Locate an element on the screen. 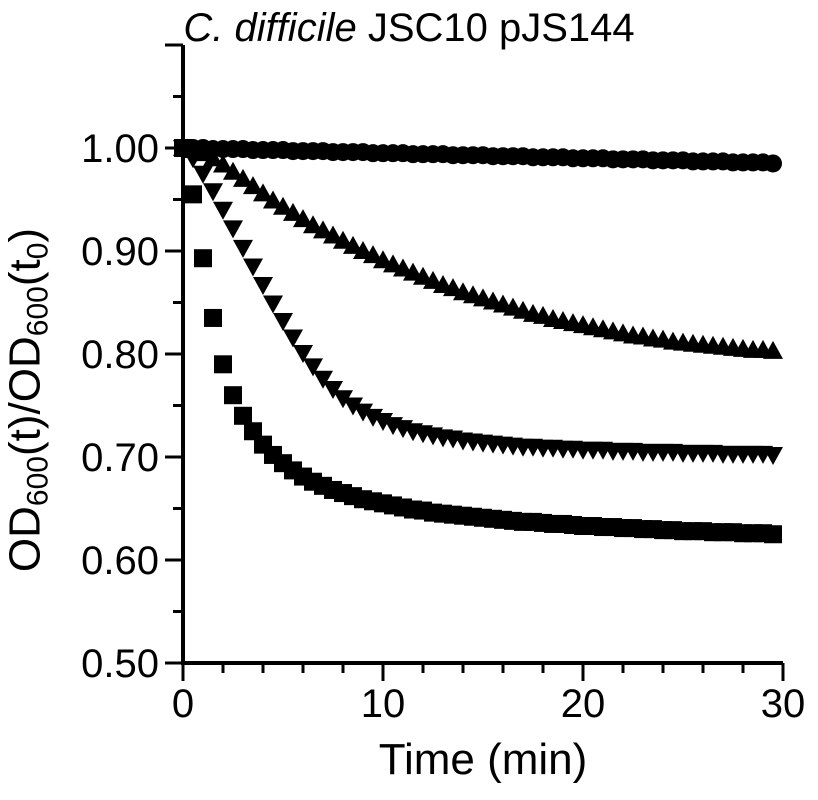  chart-title: C. difficile JSC10 pJS144 is located at coordinates (409, 28).